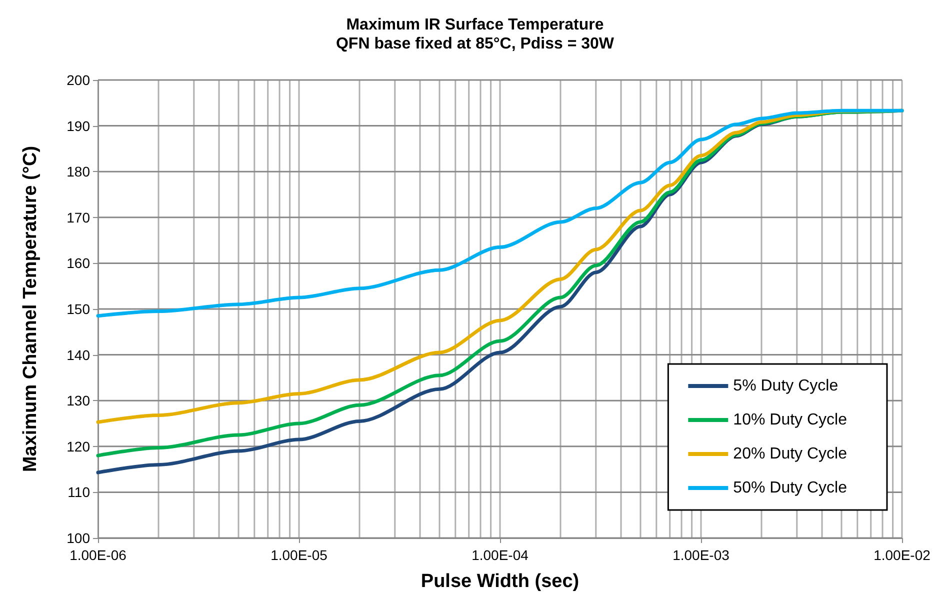 The height and width of the screenshot is (613, 950). Describe the element at coordinates (78, 354) in the screenshot. I see `y-tick-label: 140` at that location.